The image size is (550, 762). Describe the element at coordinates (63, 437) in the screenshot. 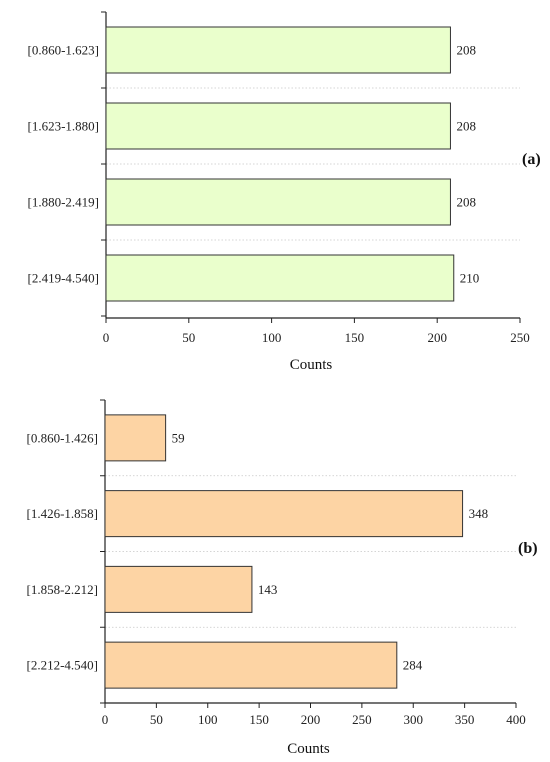

I see `category-label: [0.860-1.426]` at that location.